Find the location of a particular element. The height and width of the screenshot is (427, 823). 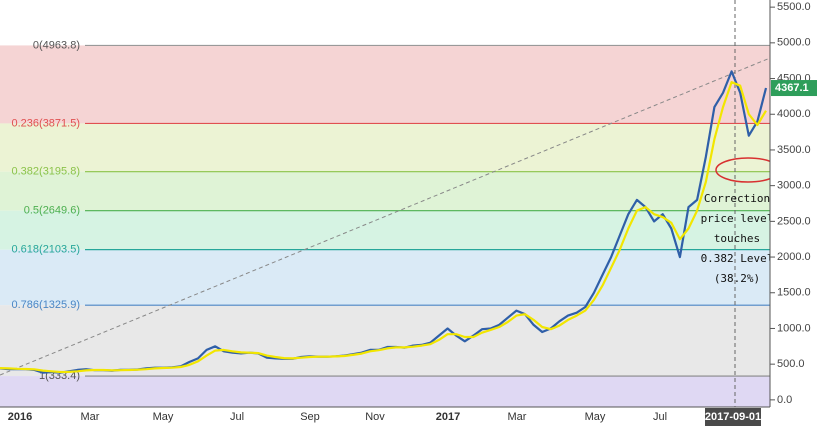

y-tick-label: 5000.0 is located at coordinates (794, 43).